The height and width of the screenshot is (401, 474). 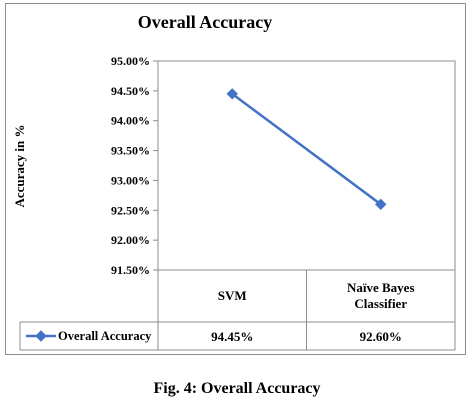 What do you see at coordinates (41, 336) in the screenshot?
I see `legend-marker` at bounding box center [41, 336].